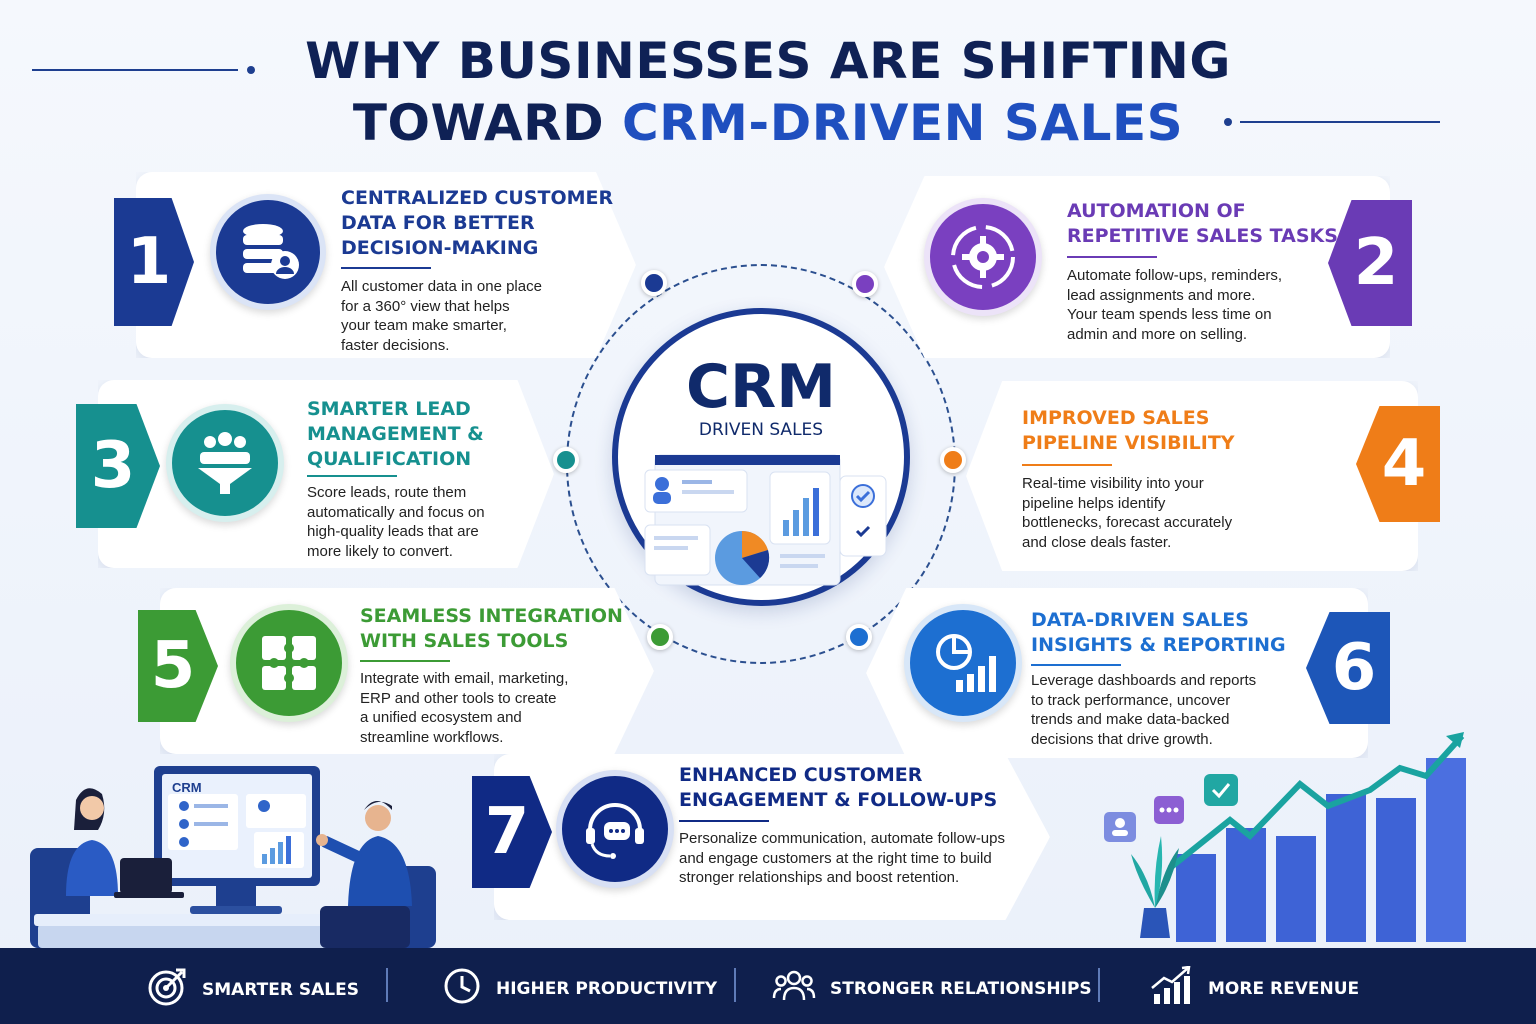  Describe the element at coordinates (1128, 430) in the screenshot. I see `card-title-4: Improved Sales Pipeline Visibility` at that location.